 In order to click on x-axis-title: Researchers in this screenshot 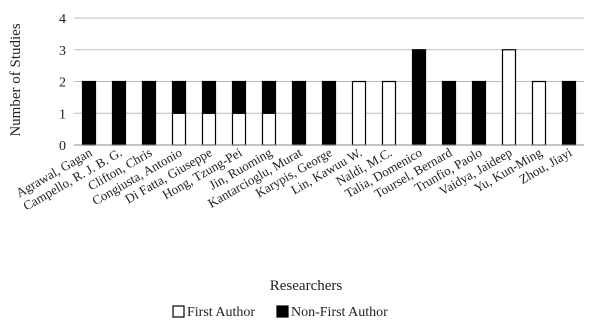, I will do `click(306, 286)`.